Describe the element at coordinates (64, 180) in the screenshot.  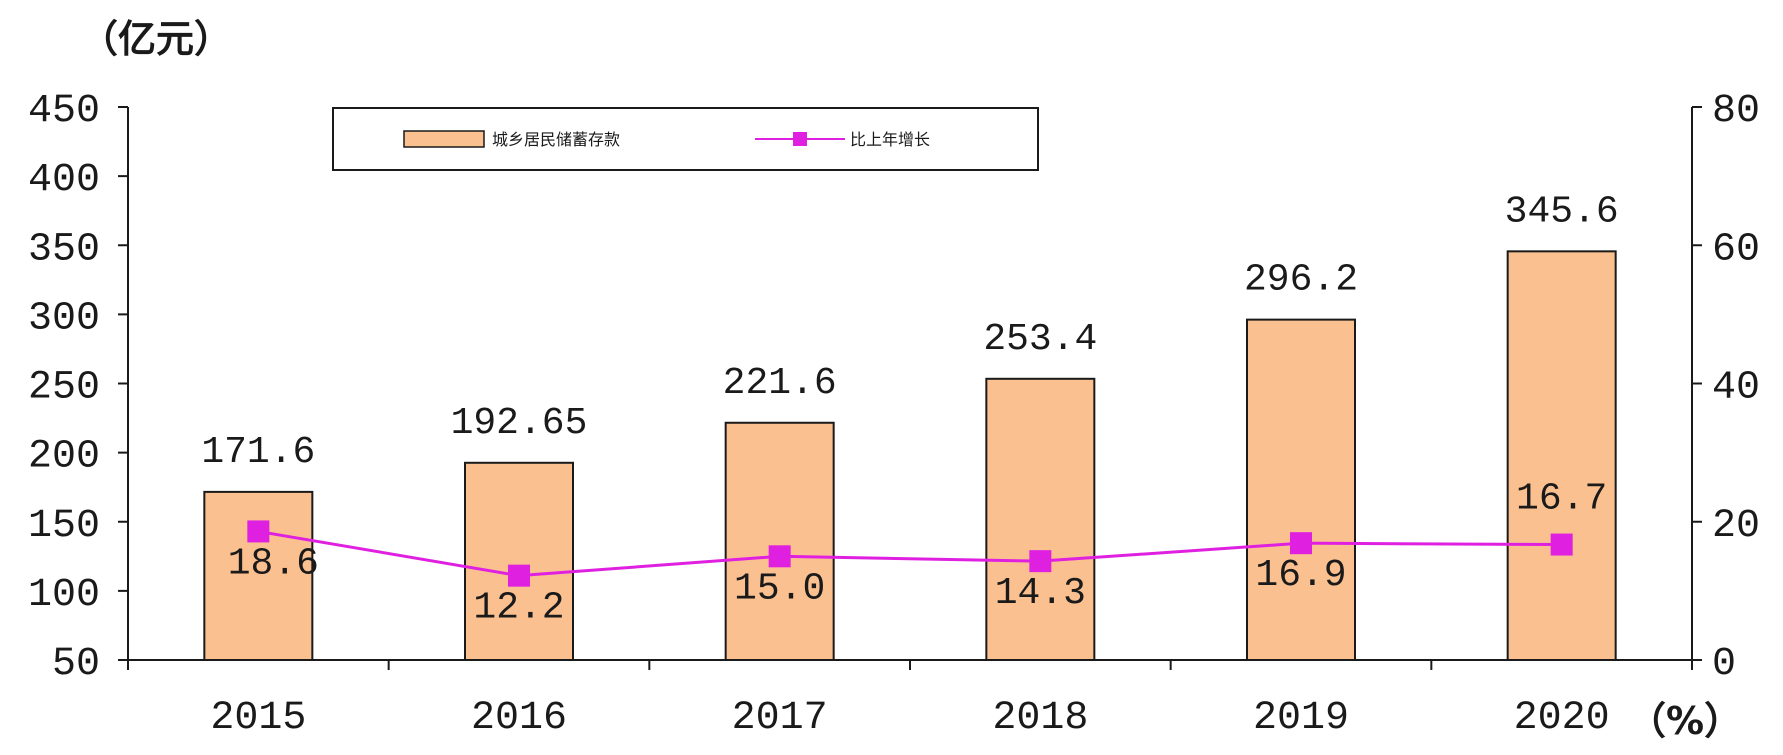
I see `left-axis-tick-label: 400` at that location.